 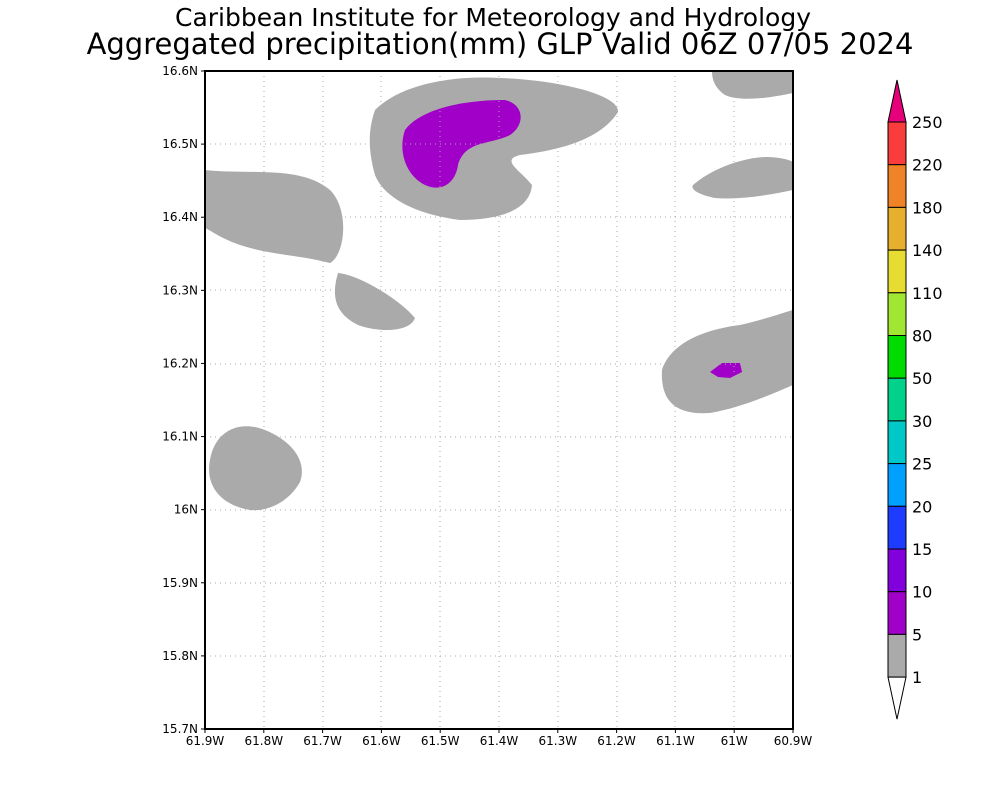 What do you see at coordinates (381, 741) in the screenshot?
I see `lon-tick-label: 61.6W` at bounding box center [381, 741].